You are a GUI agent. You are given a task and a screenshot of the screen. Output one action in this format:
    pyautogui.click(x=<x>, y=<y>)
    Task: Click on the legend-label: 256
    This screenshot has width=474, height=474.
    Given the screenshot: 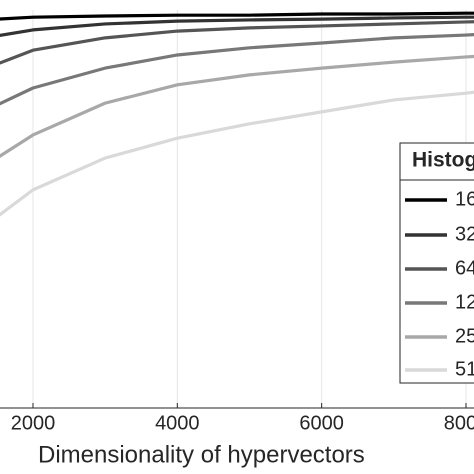 What is the action you would take?
    pyautogui.click(x=464, y=336)
    